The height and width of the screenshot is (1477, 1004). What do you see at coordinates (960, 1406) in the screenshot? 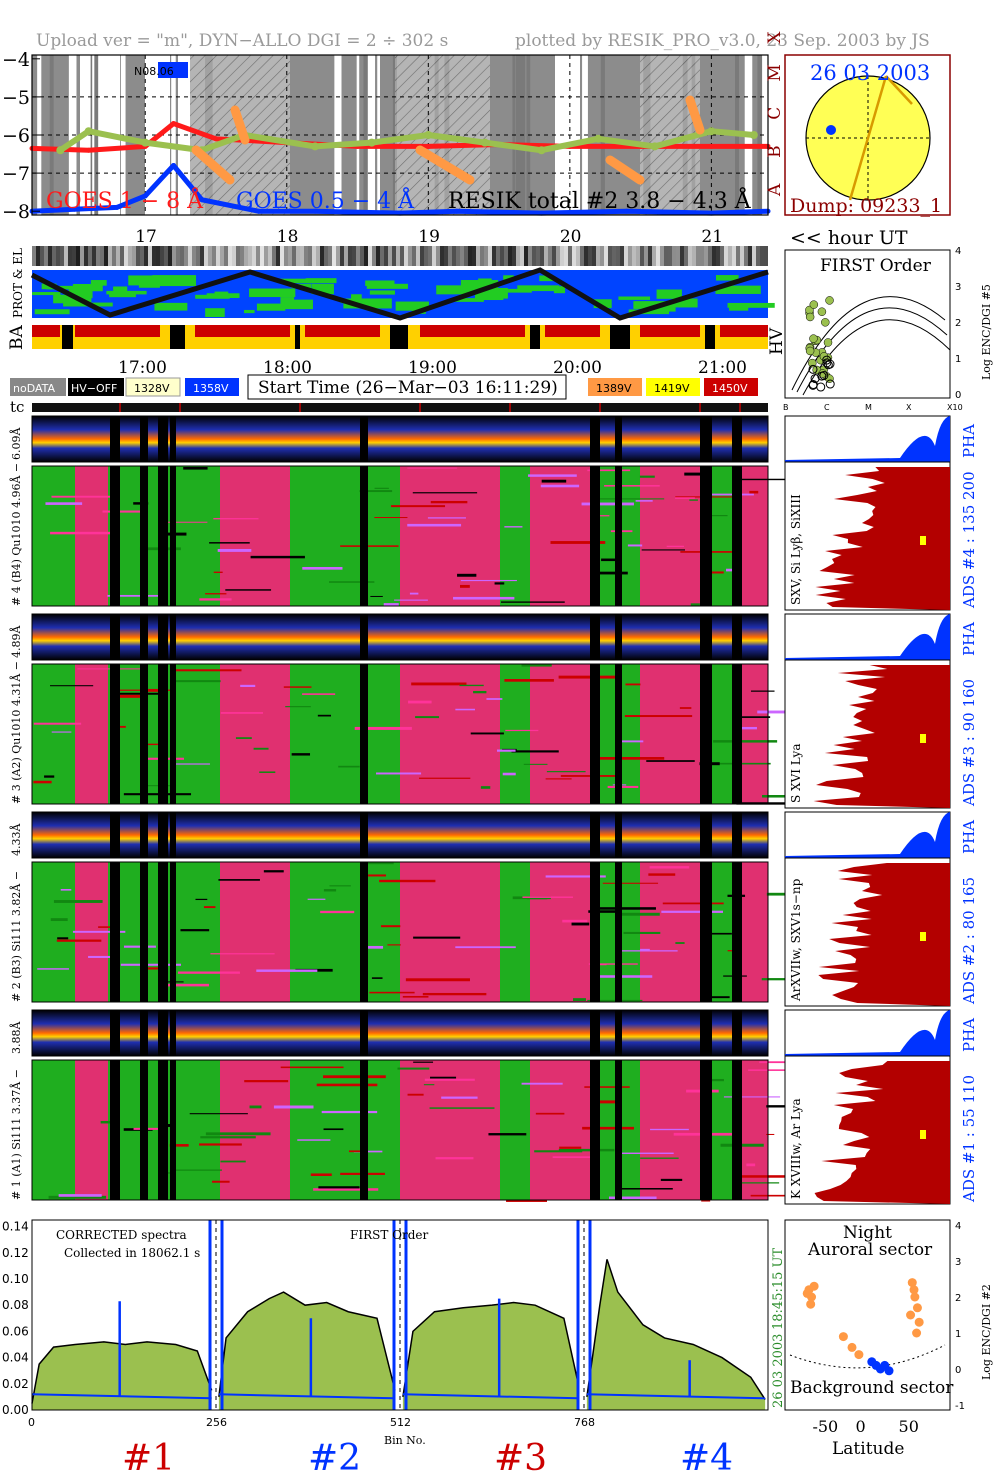
I see `latitude-y-tick: -1` at bounding box center [960, 1406].